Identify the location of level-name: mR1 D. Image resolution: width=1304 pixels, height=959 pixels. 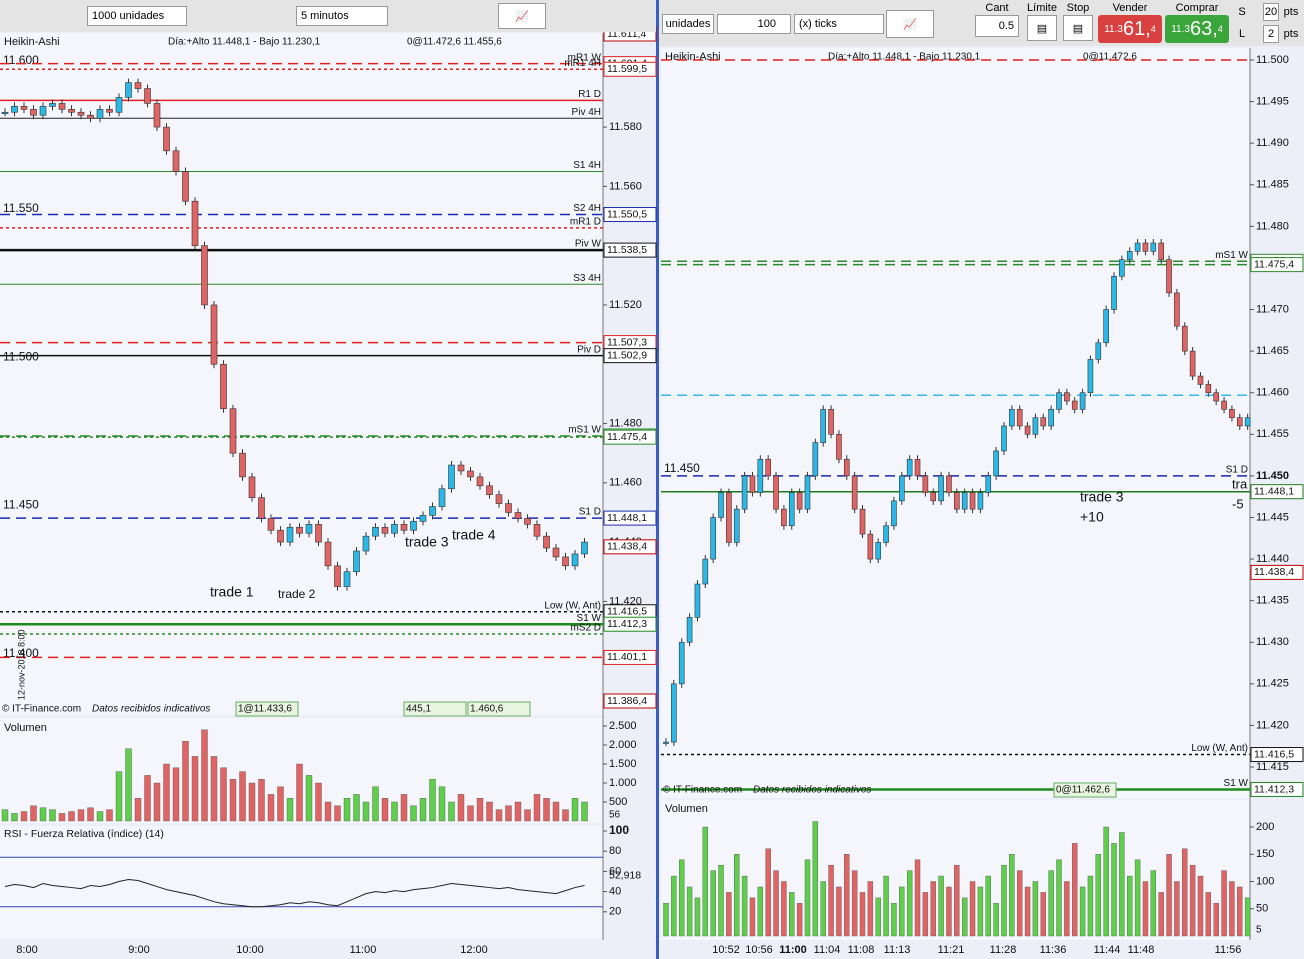
(585, 222).